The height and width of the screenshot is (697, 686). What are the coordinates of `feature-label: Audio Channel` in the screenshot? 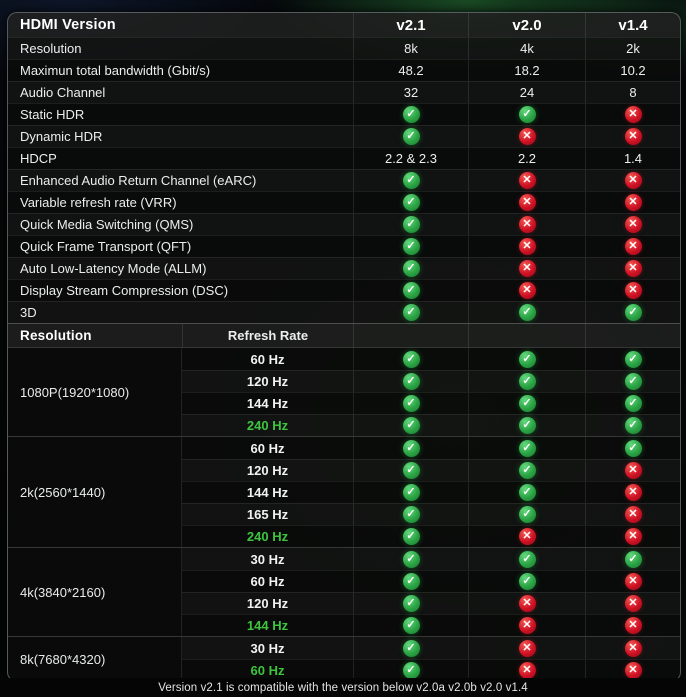 It's located at (63, 92).